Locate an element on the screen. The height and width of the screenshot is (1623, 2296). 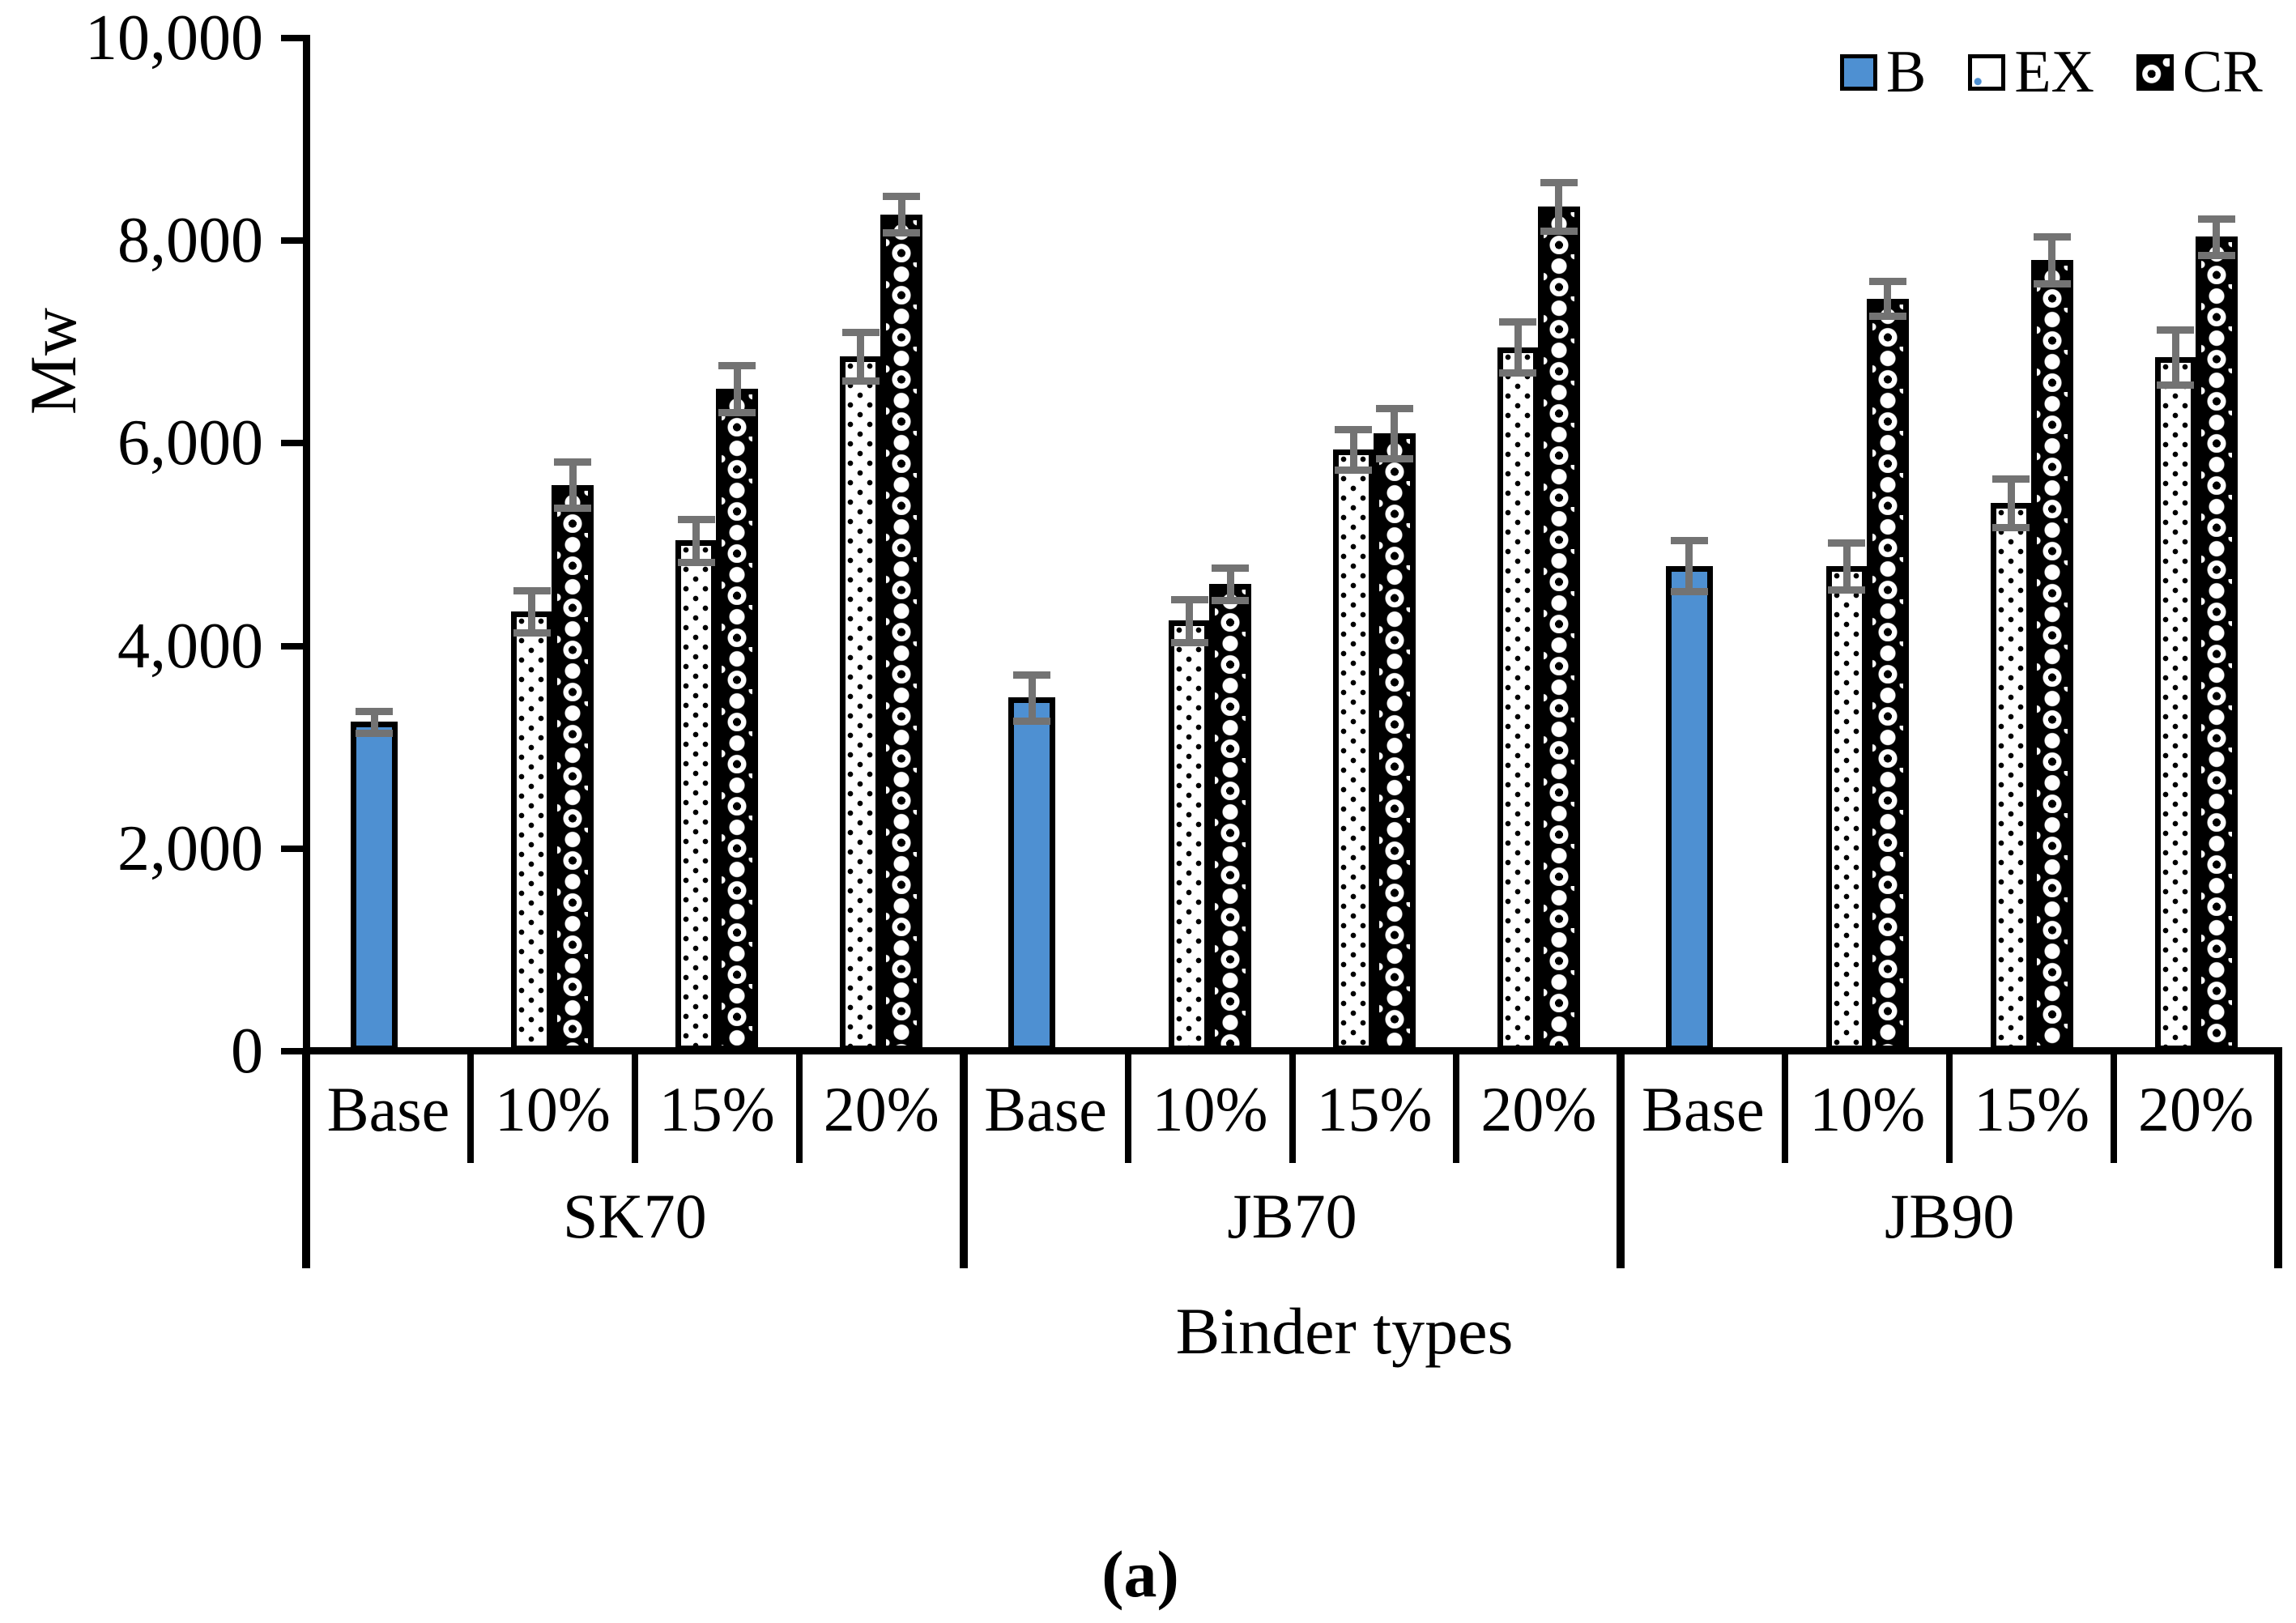
bar-jb90-10pct-ex is located at coordinates (1846, 808).